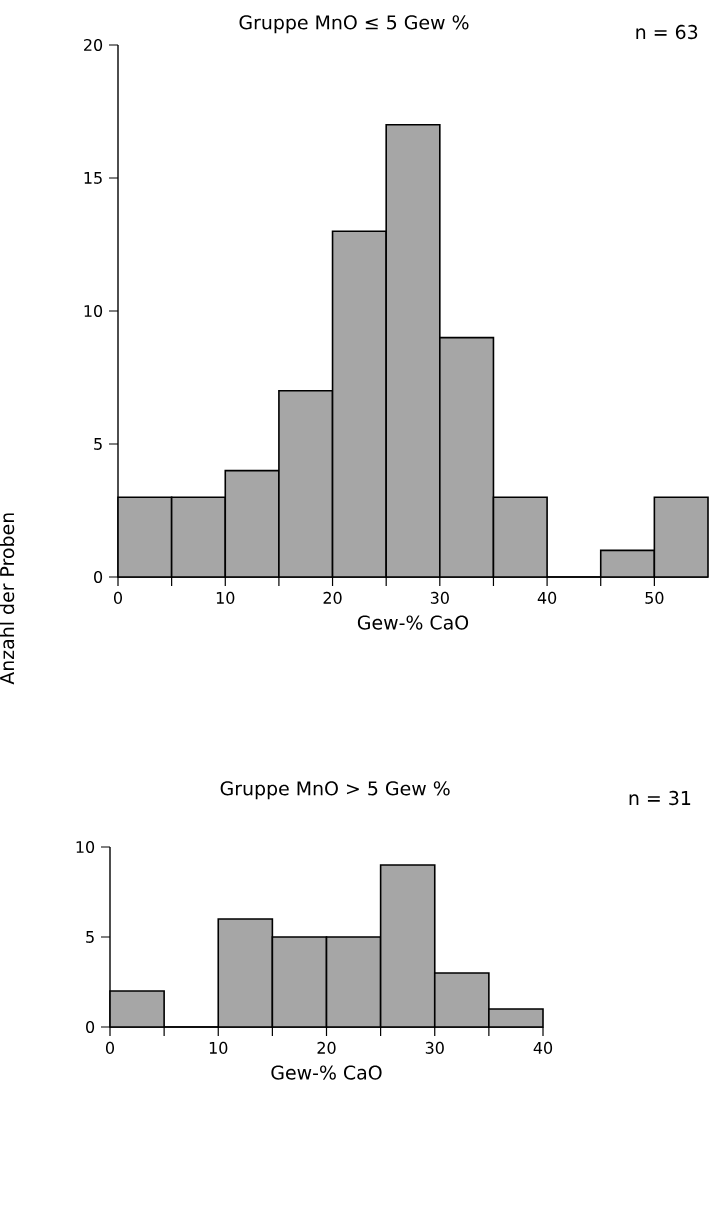 This screenshot has height=1214, width=710. I want to click on chart-title: Gruppe MnO > 5 Gew %, so click(335, 790).